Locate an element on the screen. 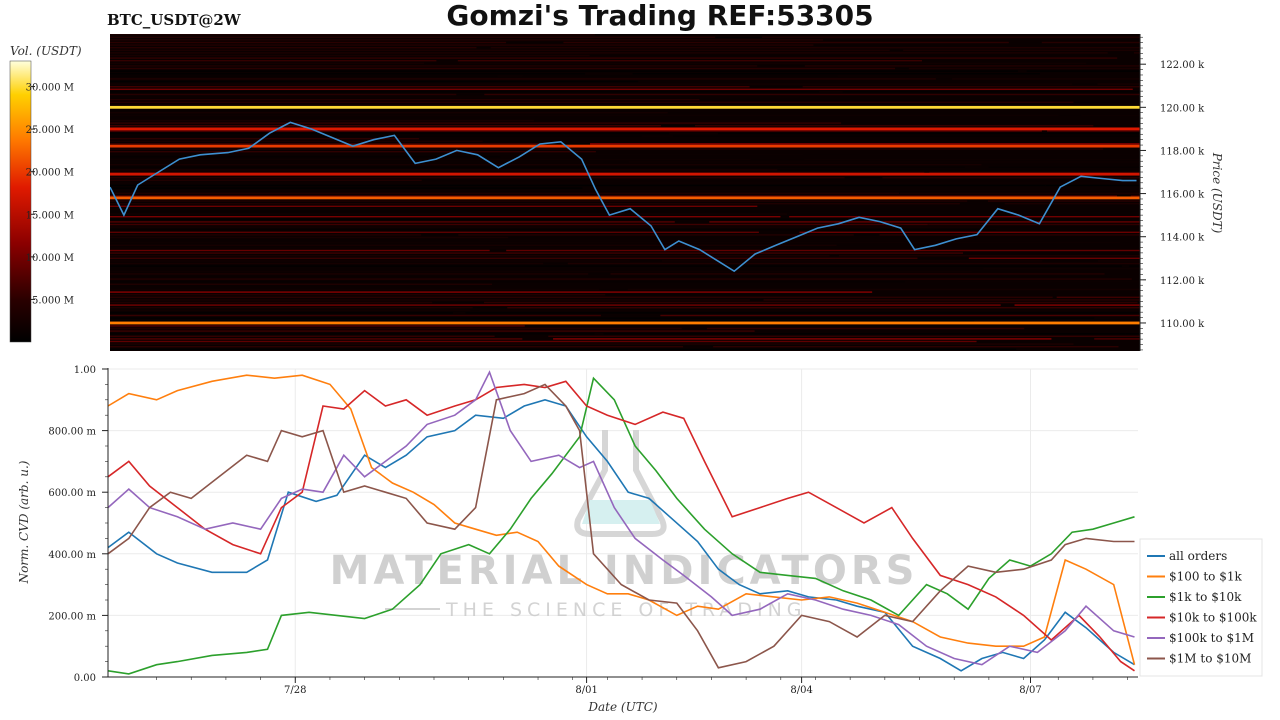 The image size is (1280, 720). watermark-main: MATERIAL INDICATORS is located at coordinates (624, 571).